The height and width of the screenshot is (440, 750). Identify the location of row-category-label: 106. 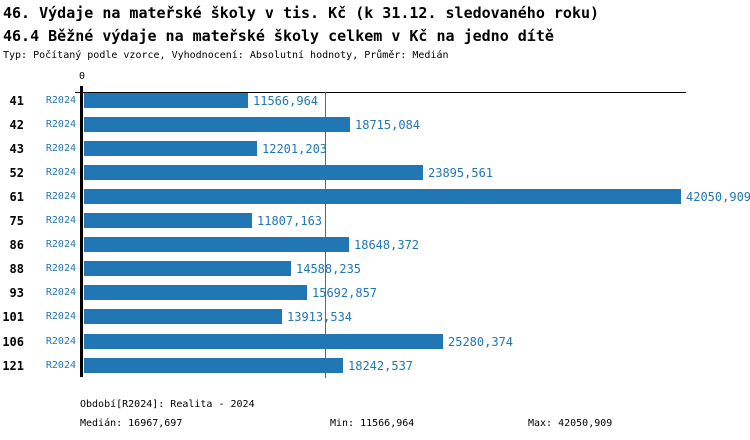
(13, 342).